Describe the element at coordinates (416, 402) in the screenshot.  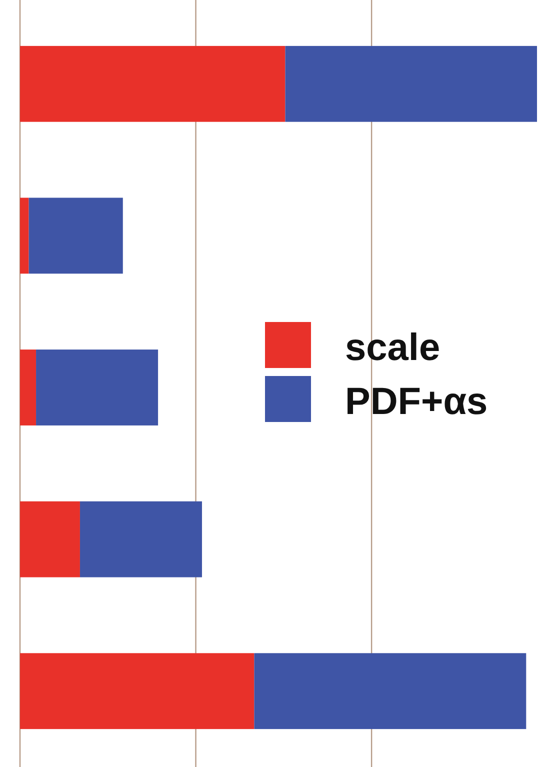
I see `legend-label: PDF+αs` at that location.